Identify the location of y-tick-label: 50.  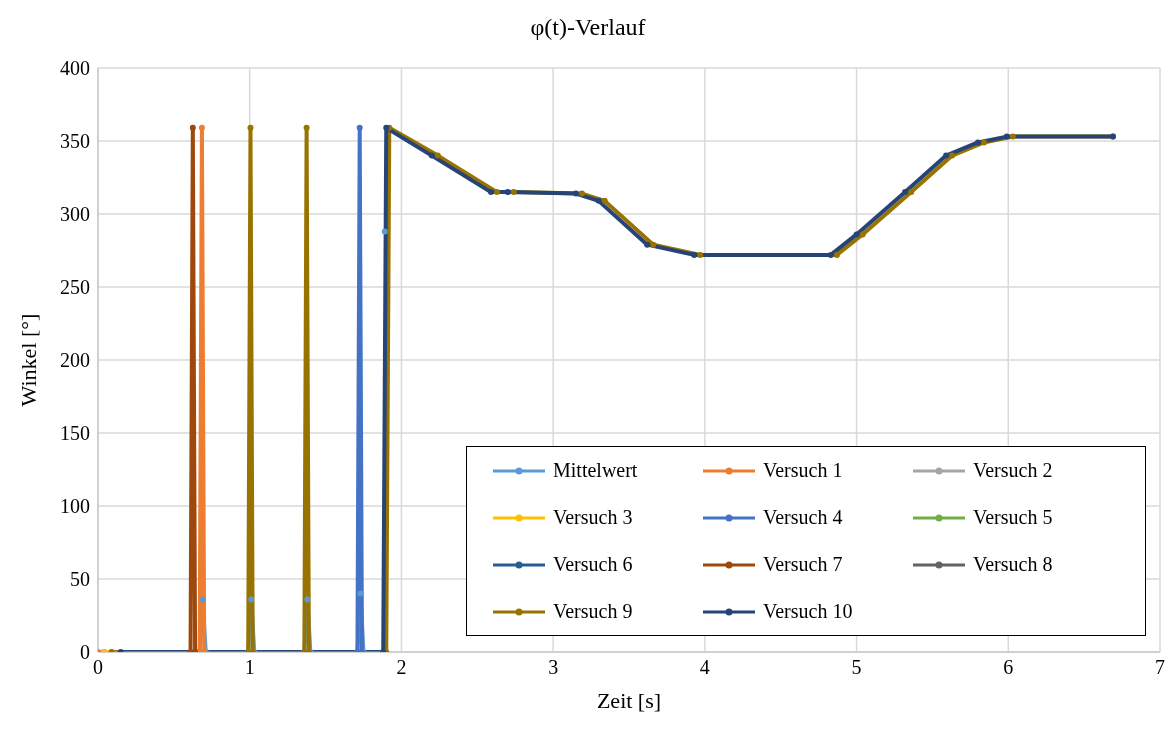
(80, 579).